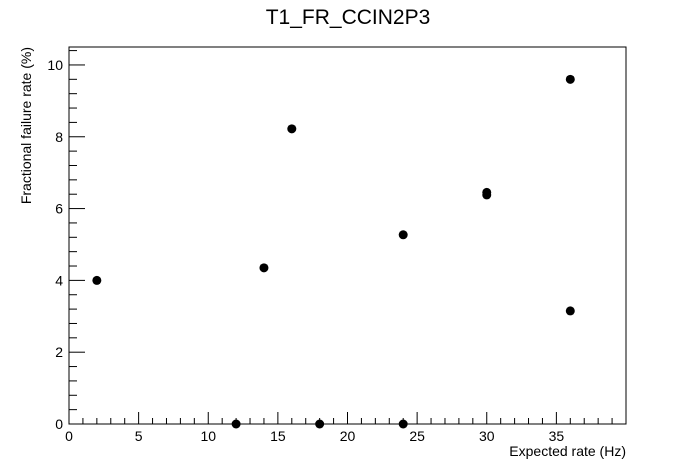 This screenshot has width=696, height=472. I want to click on chart-title: T1_FR_CCIN2P3, so click(348, 17).